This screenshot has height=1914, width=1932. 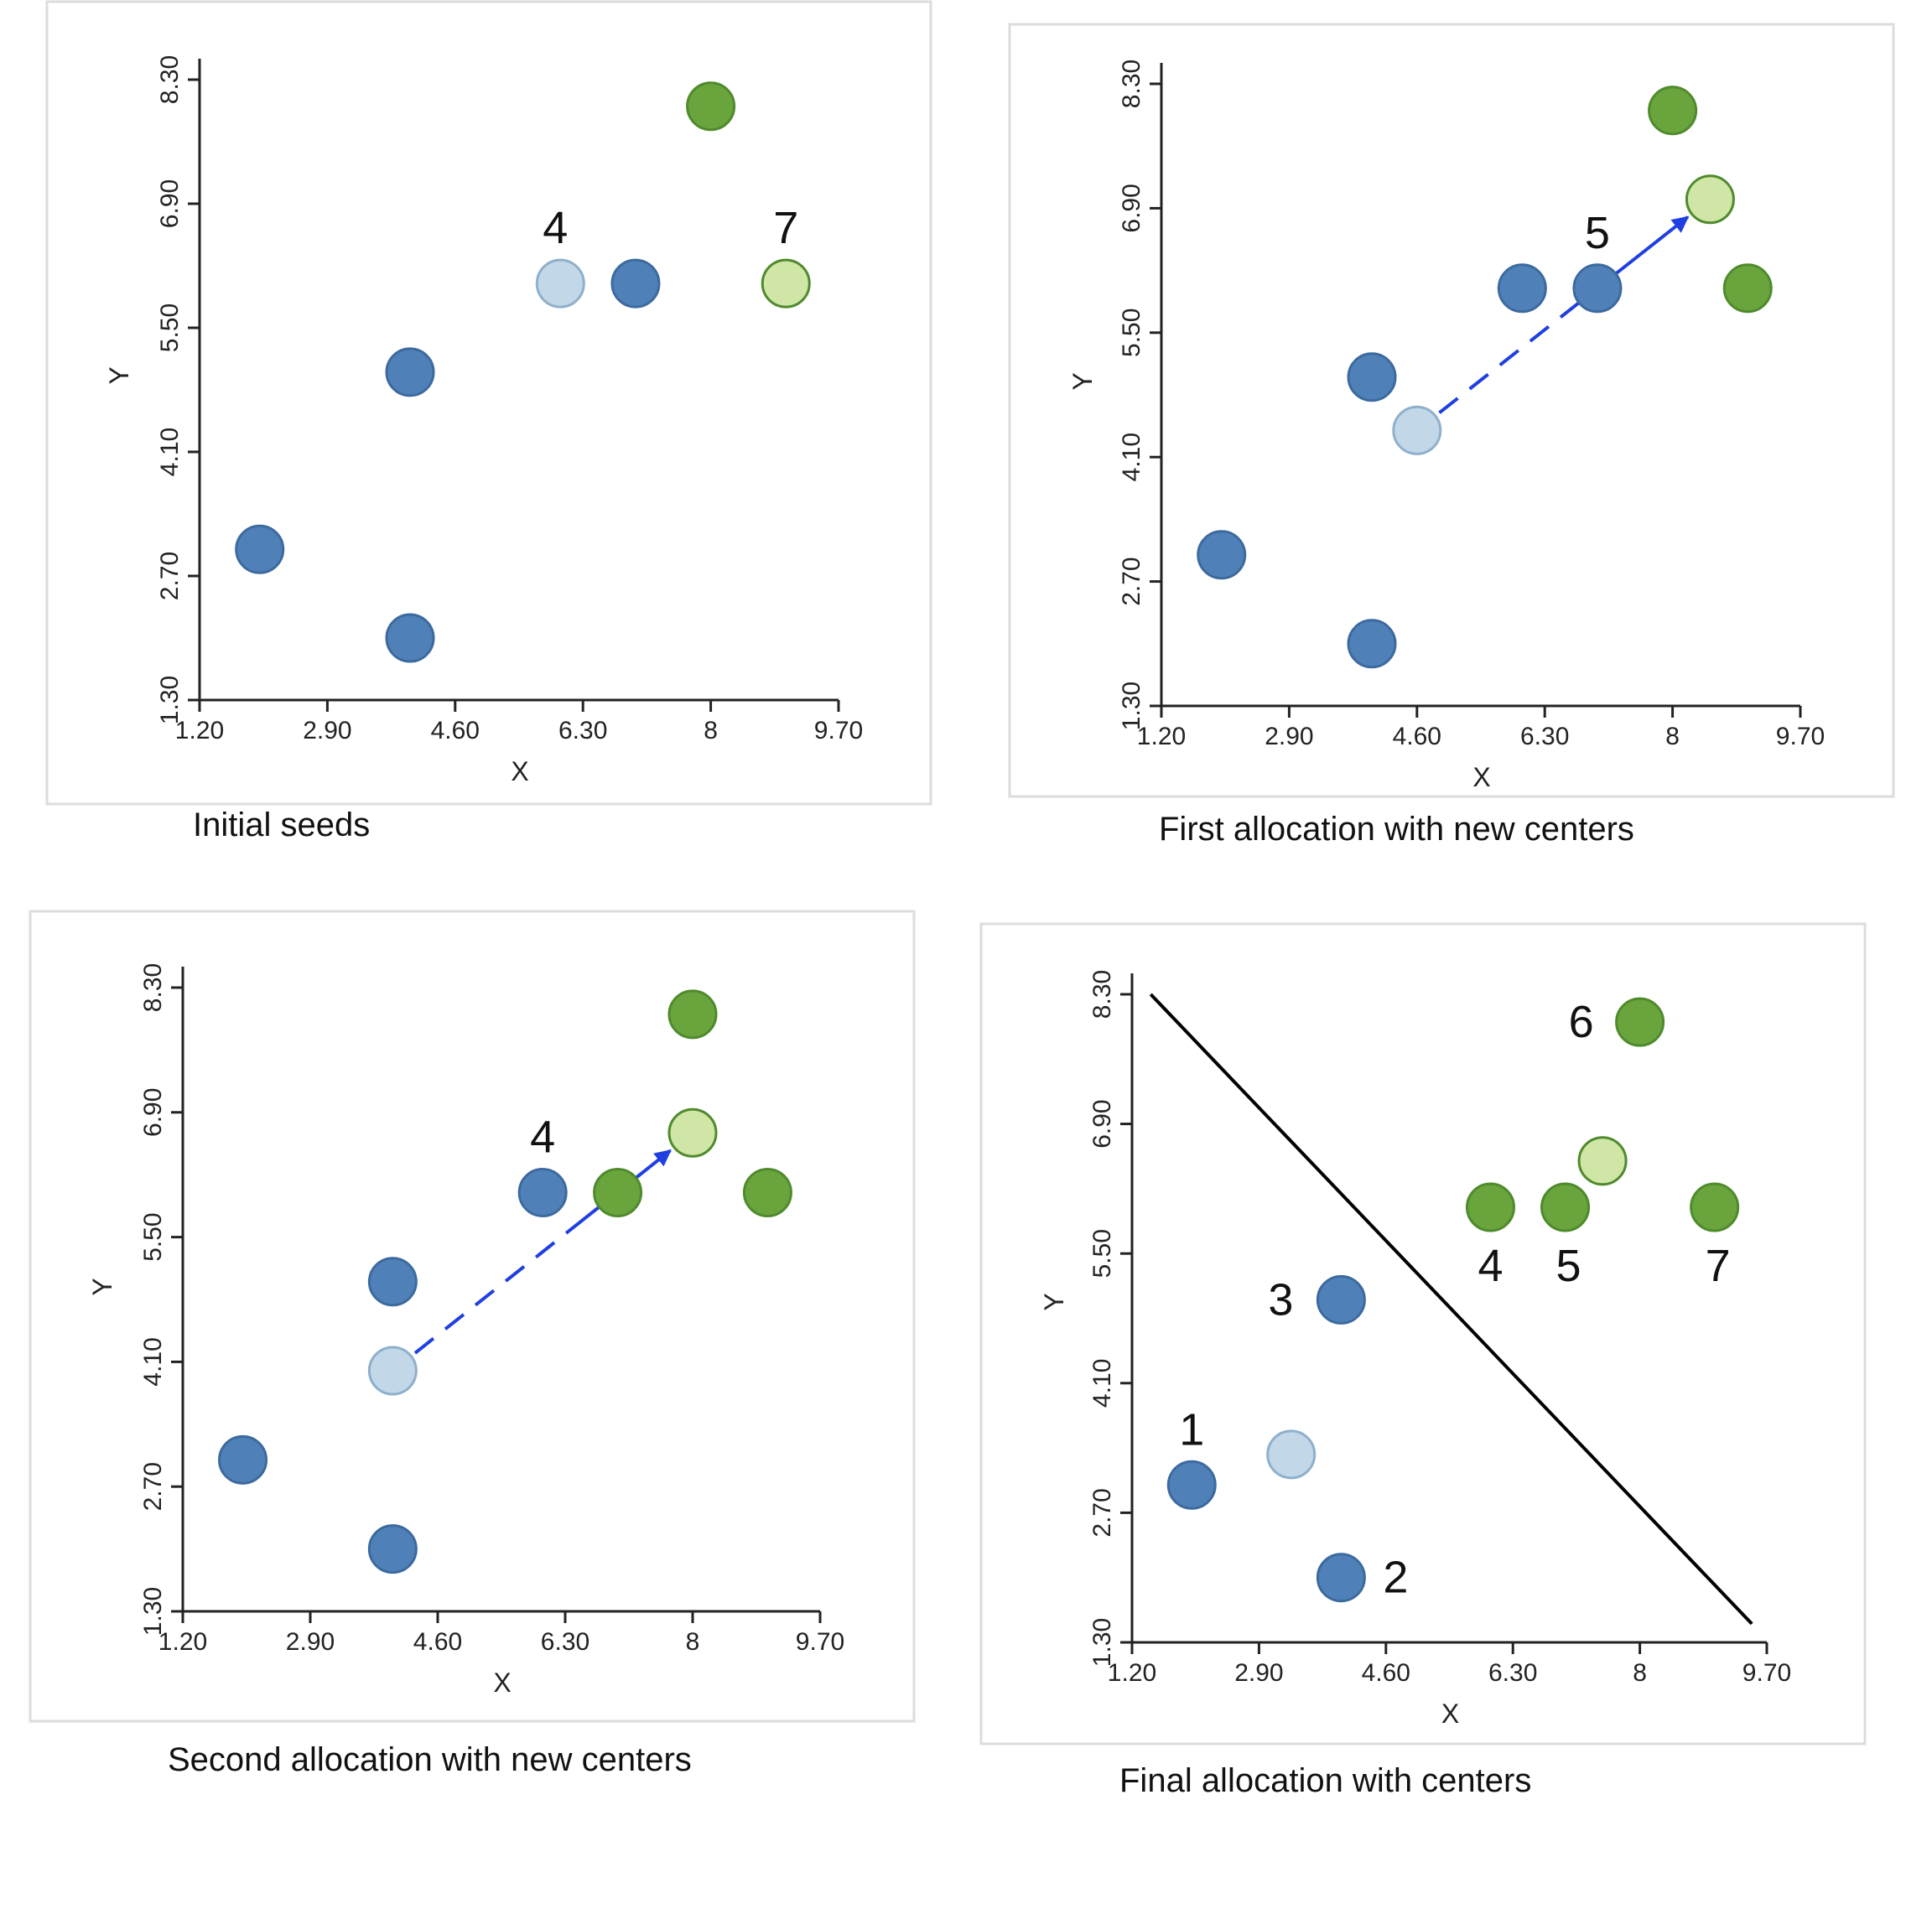 I want to click on panel-caption: Initial seeds, so click(x=281, y=825).